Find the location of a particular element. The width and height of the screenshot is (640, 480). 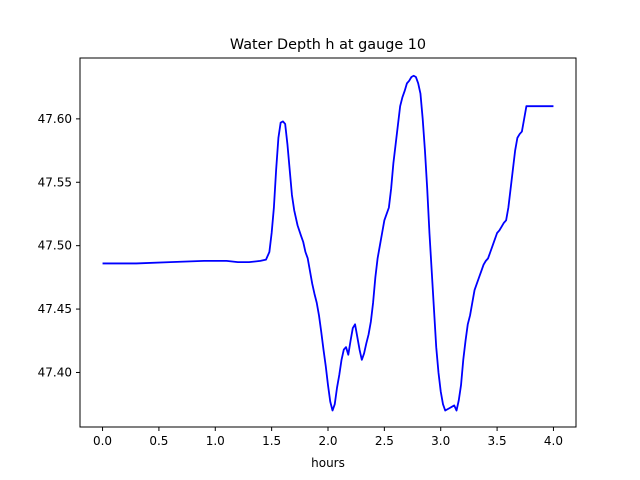

x-tick-label: 1.0 is located at coordinates (215, 441).